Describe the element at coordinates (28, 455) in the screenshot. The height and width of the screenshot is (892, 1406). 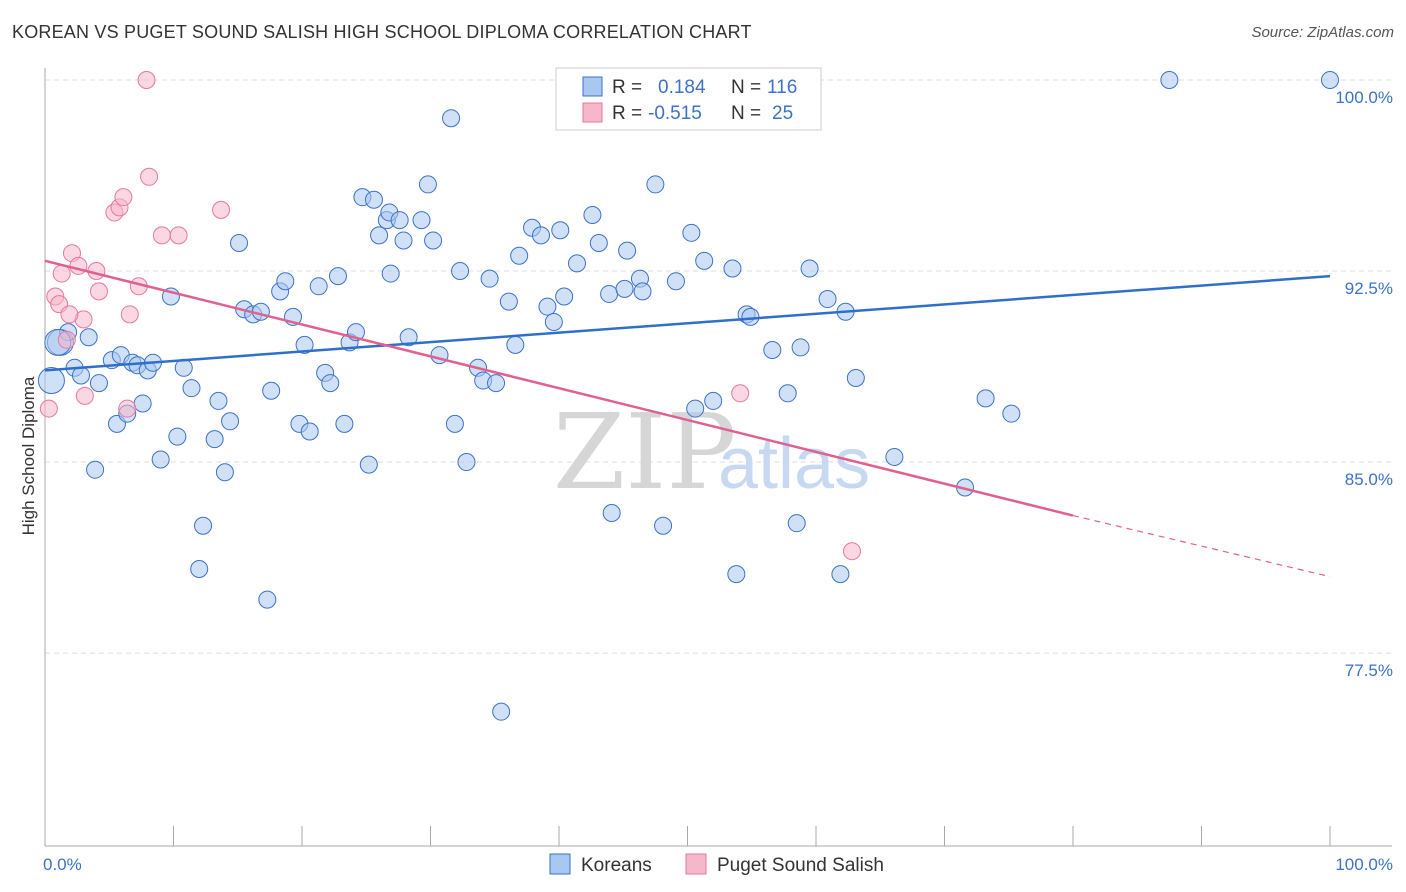
I see `y-axis-label: High School Diploma` at that location.